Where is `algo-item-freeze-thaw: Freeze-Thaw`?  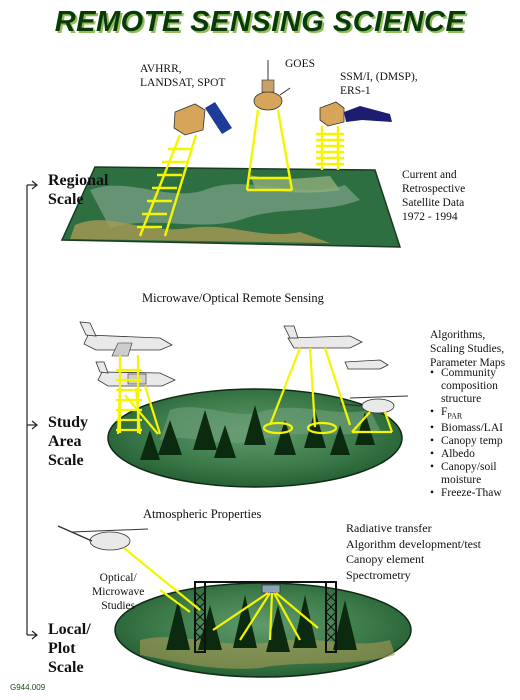
algo-item-freeze-thaw: Freeze-Thaw is located at coordinates (474, 493).